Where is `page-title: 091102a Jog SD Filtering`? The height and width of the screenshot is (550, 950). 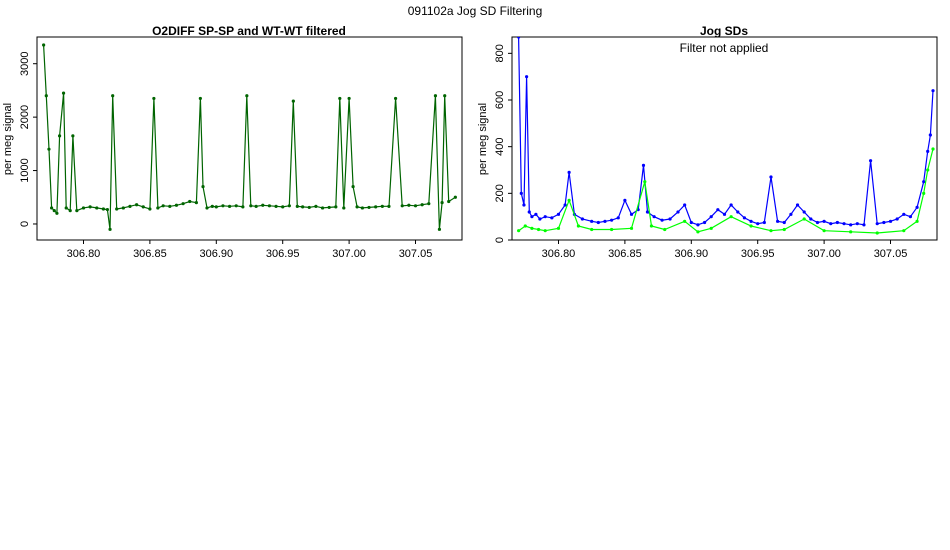
page-title: 091102a Jog SD Filtering is located at coordinates (475, 11).